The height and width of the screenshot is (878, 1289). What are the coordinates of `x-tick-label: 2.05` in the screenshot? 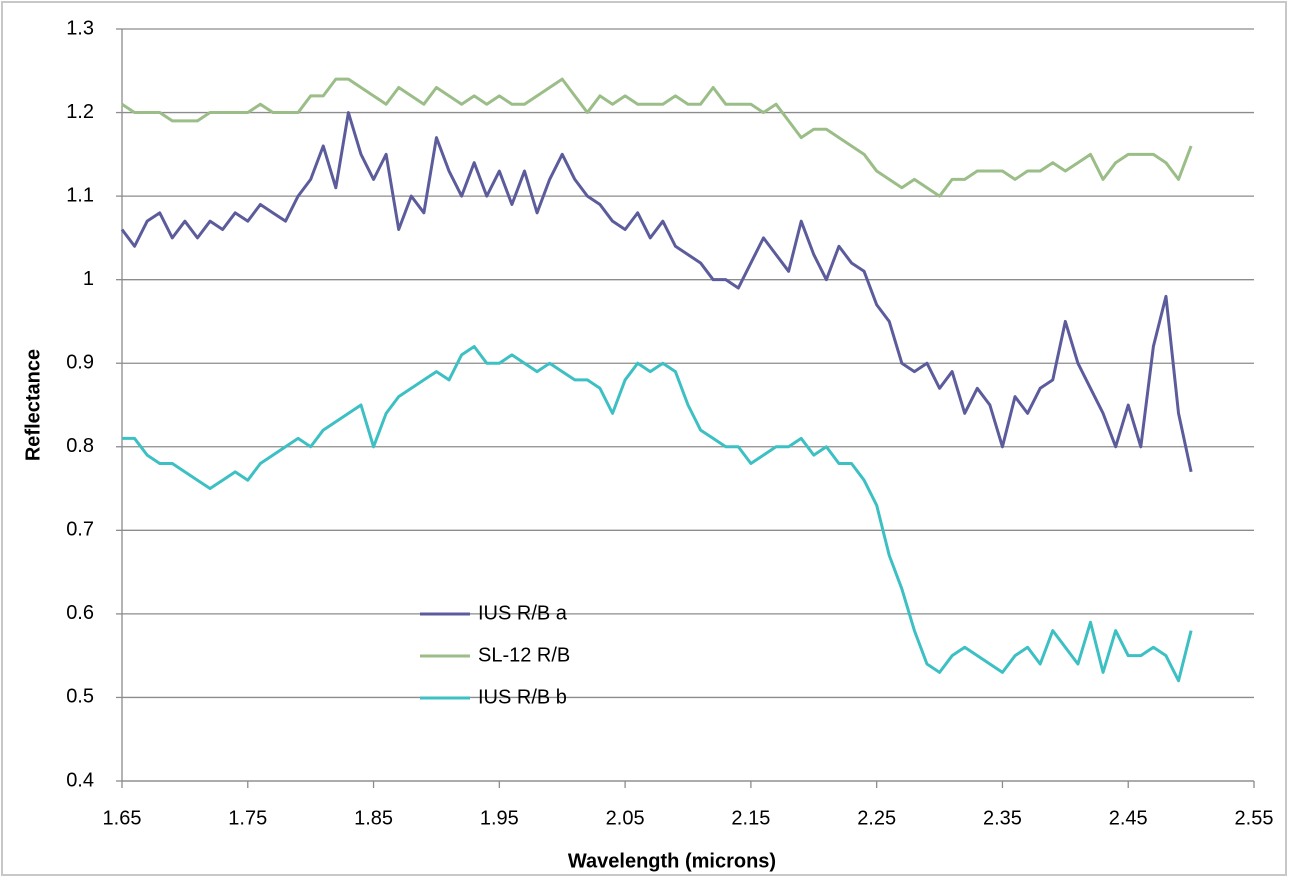 It's located at (625, 818).